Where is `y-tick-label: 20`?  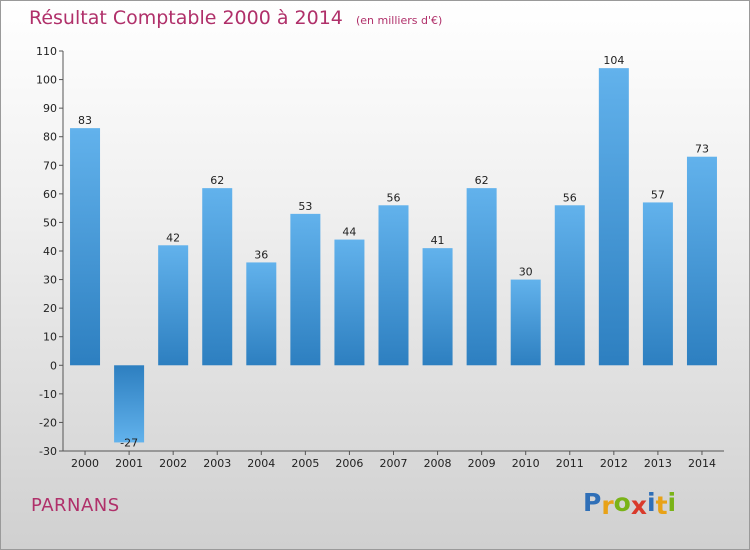 y-tick-label: 20 is located at coordinates (50, 308).